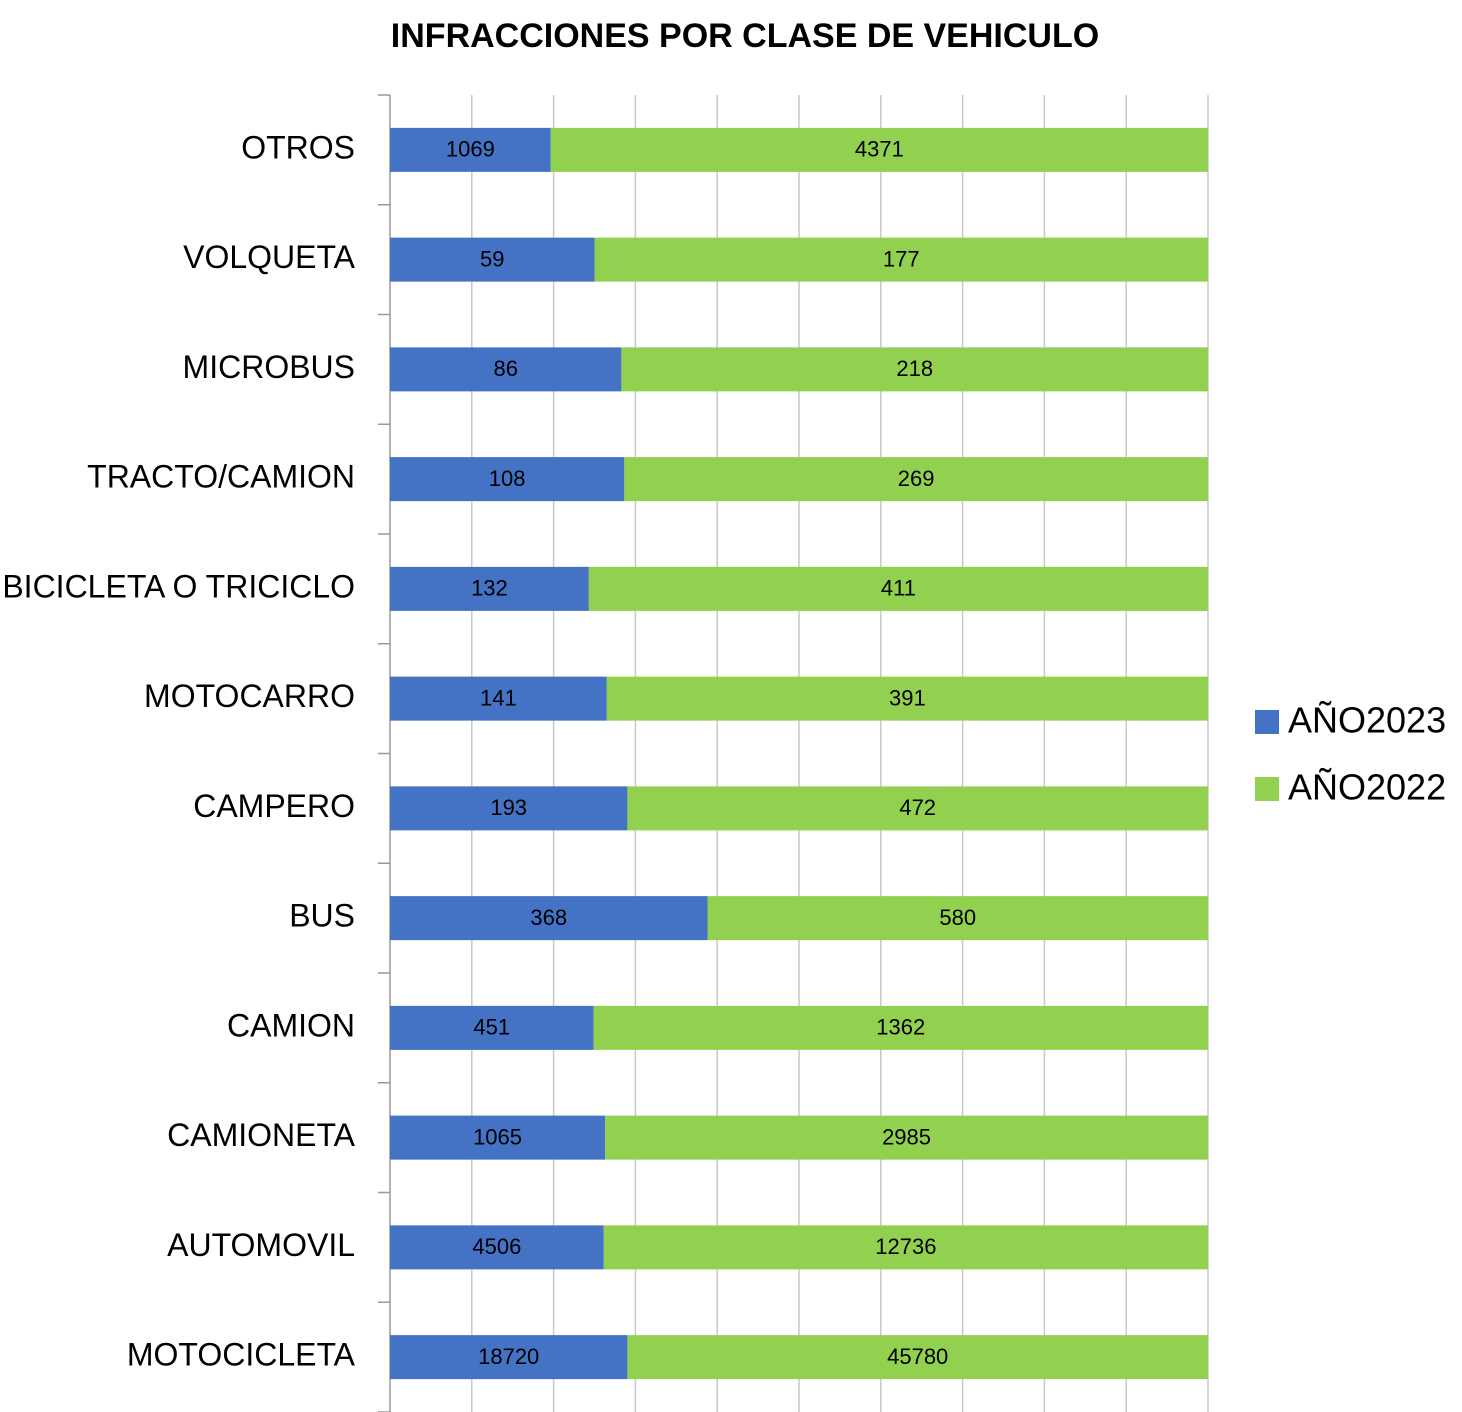  What do you see at coordinates (221, 477) in the screenshot?
I see `y-tick-label: TRACTO/CAMION` at bounding box center [221, 477].